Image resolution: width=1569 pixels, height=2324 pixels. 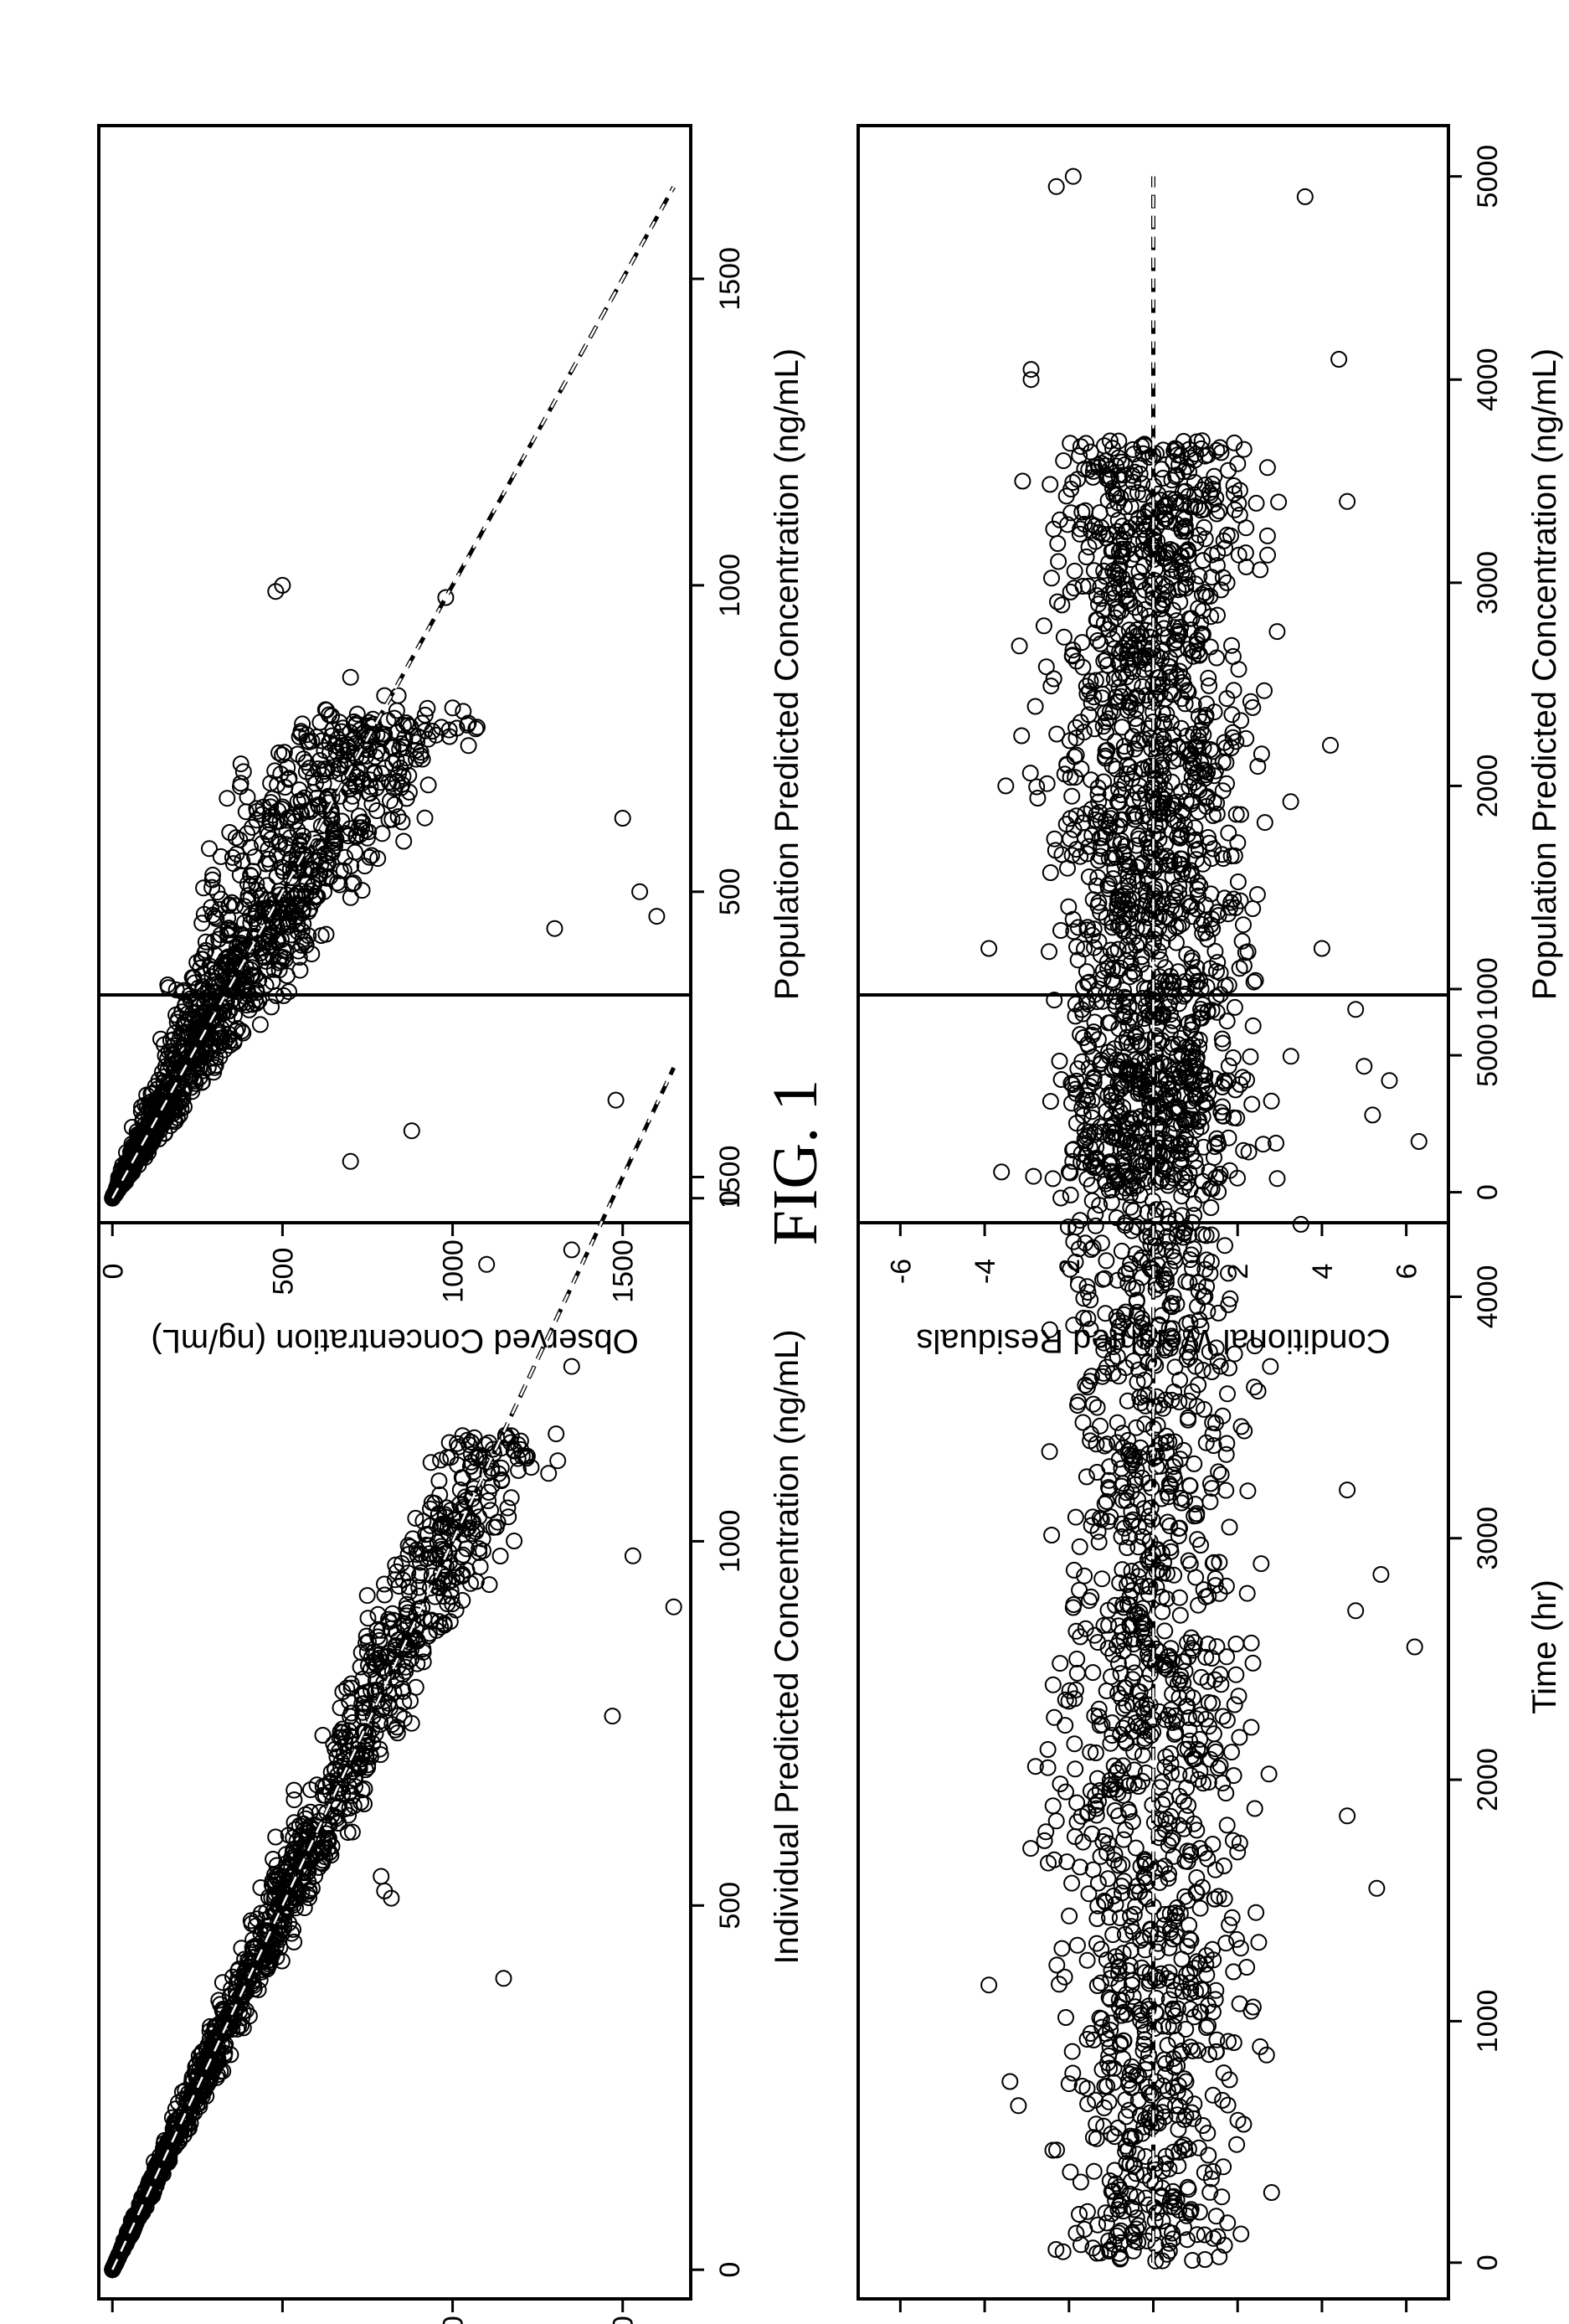 I want to click on y-tick-label: 0, so click(x=113, y=1272).